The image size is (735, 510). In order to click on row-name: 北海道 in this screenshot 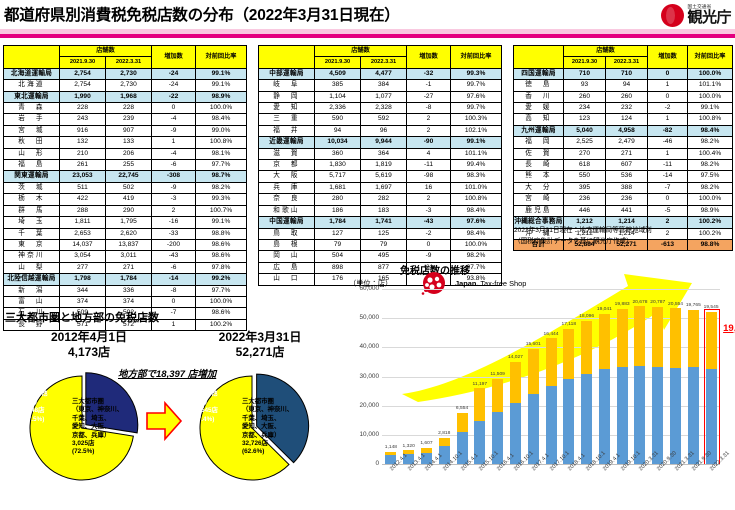, I will do `click(31, 85)`.